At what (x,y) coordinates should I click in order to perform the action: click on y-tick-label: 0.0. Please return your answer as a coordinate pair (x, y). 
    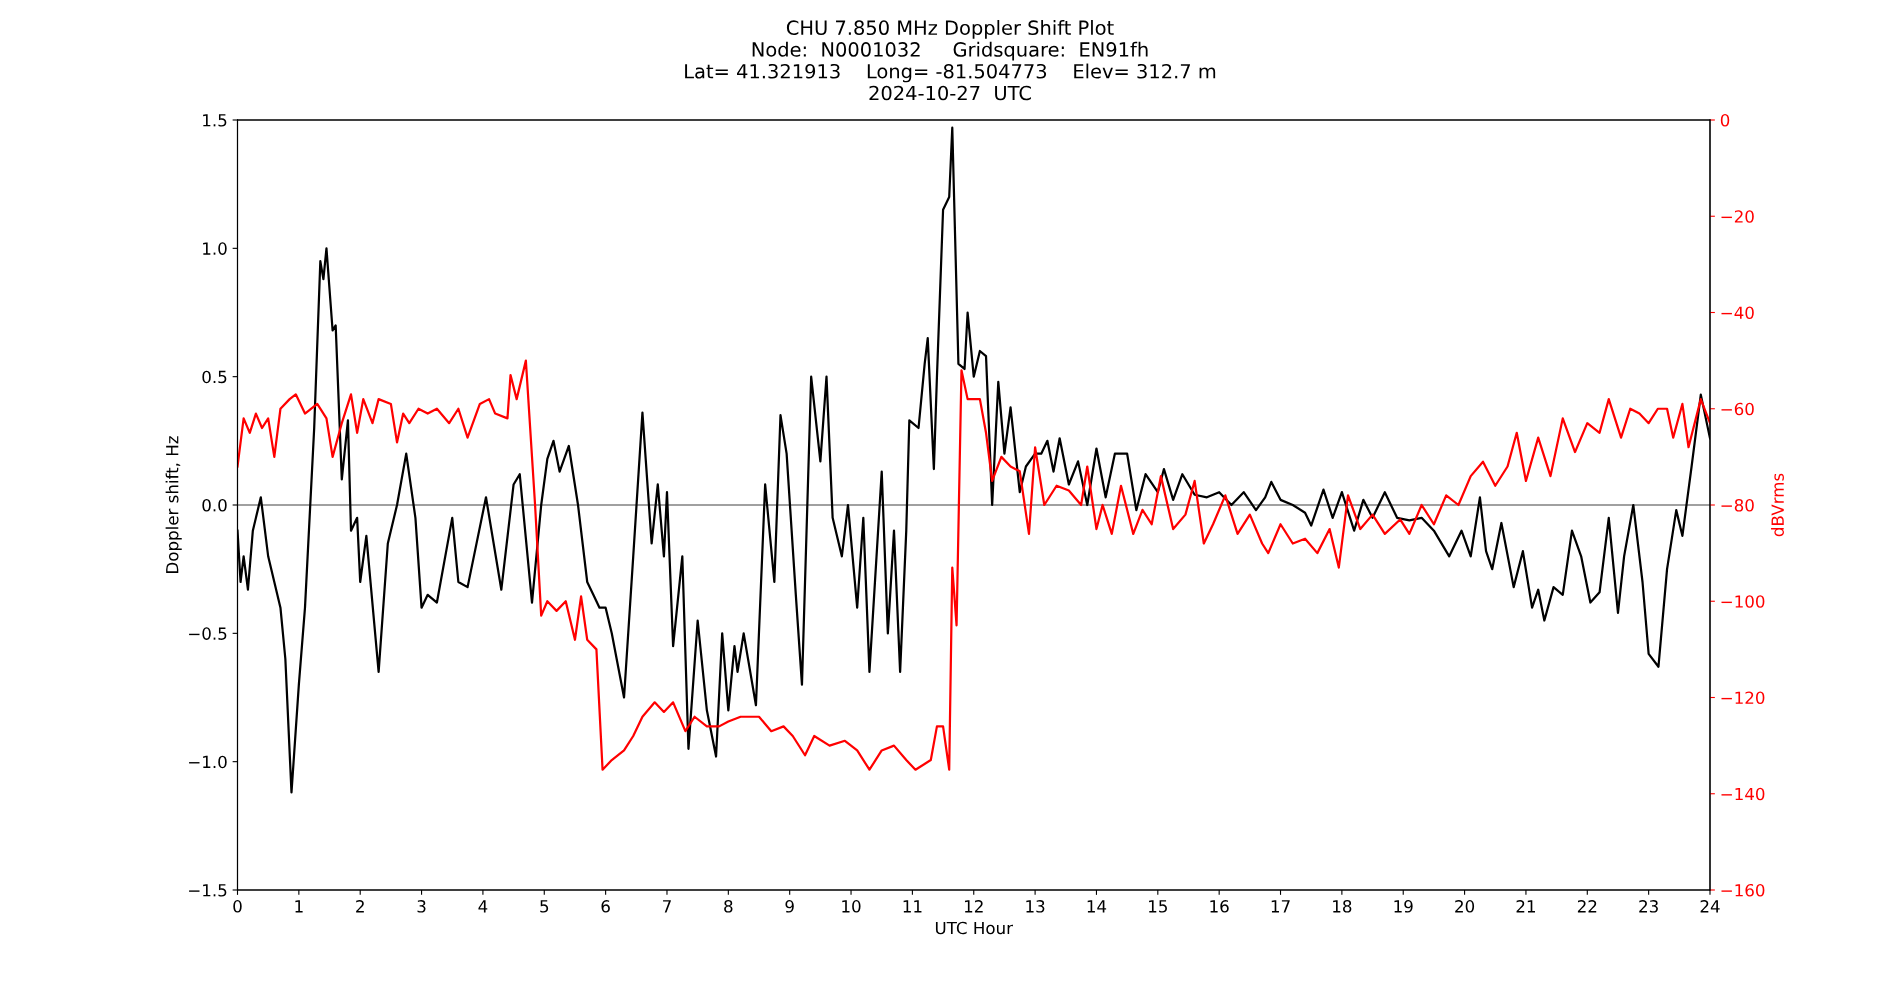
    Looking at the image, I should click on (214, 505).